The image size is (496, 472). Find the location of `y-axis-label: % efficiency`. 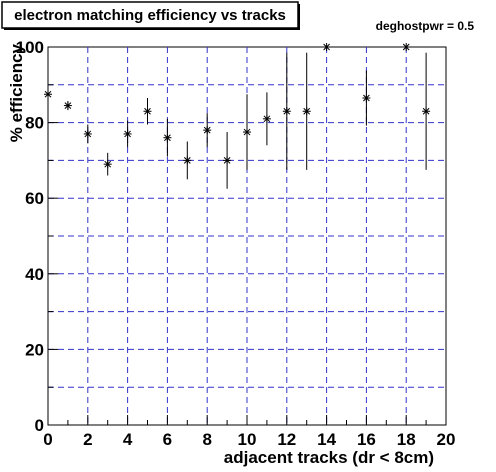

y-axis-label: % efficiency is located at coordinates (16, 92).